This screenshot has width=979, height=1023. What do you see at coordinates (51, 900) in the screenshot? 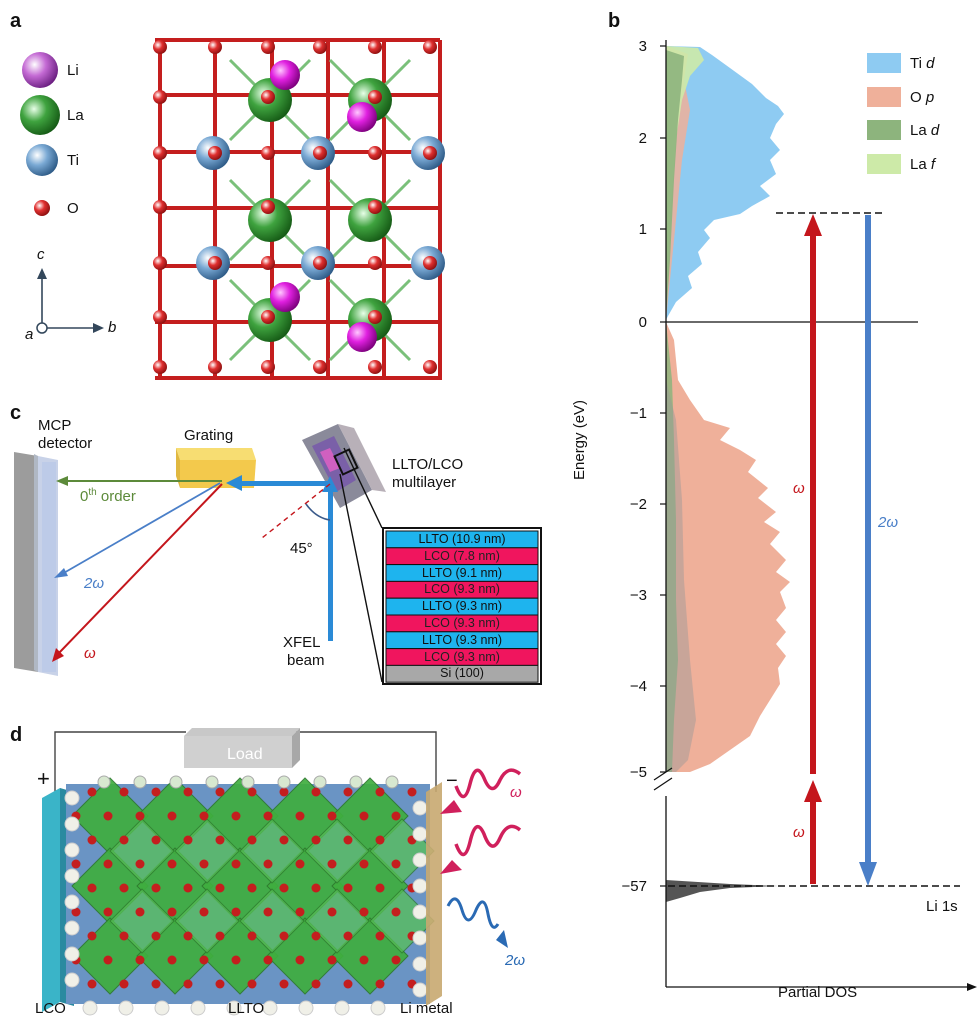
I see `lco-electrode` at bounding box center [51, 900].